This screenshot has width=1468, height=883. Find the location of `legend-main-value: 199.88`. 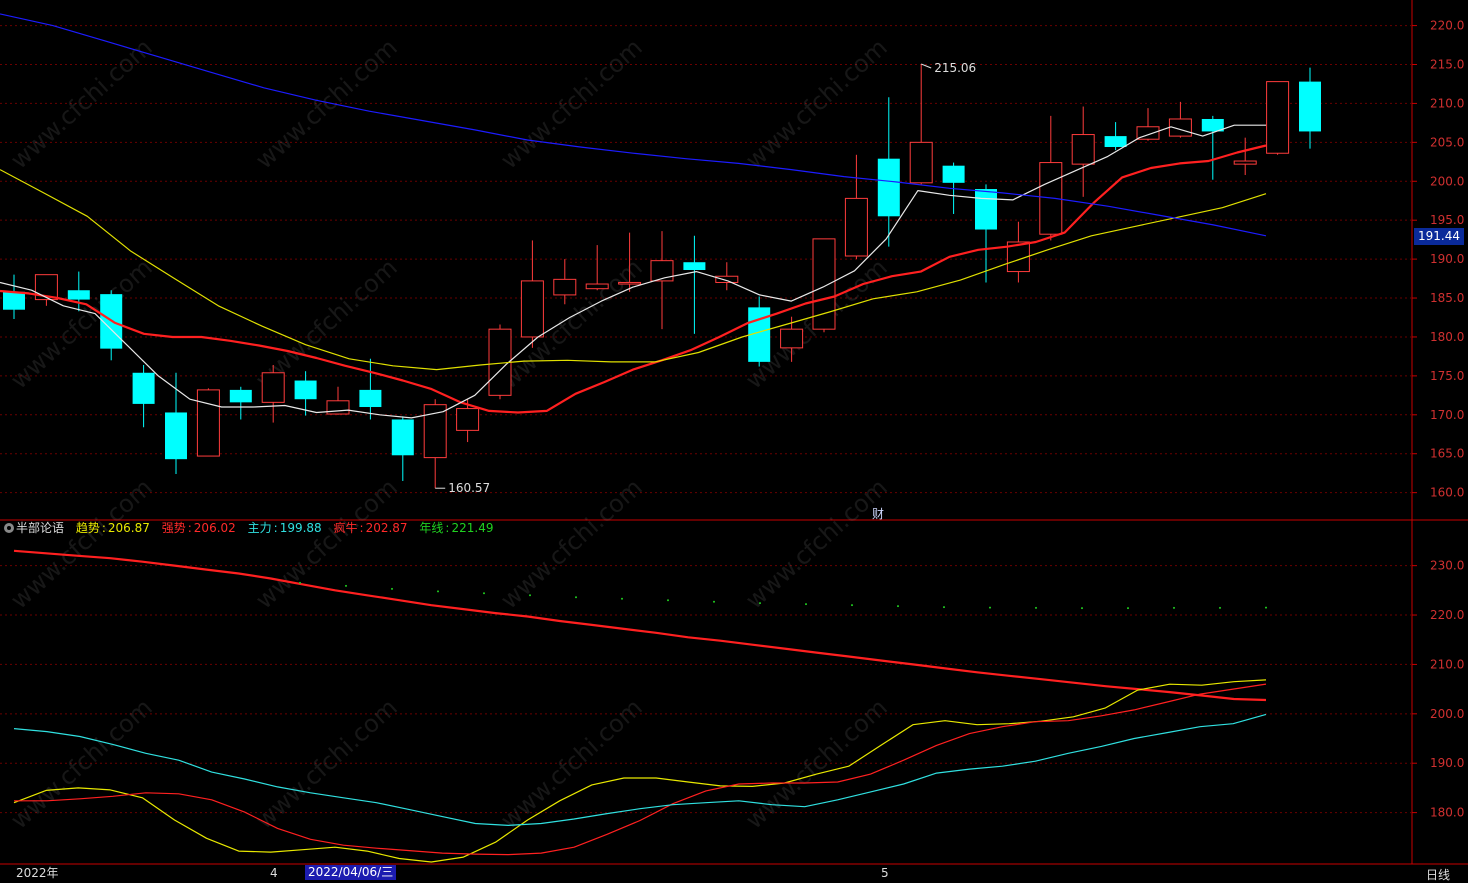

legend-main-value: 199.88 is located at coordinates (300, 528).